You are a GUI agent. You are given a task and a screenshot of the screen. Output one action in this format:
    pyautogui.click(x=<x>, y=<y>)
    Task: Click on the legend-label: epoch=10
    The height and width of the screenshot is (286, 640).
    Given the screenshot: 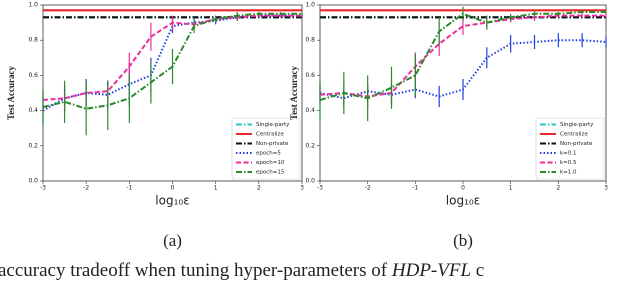 What is the action you would take?
    pyautogui.click(x=270, y=163)
    